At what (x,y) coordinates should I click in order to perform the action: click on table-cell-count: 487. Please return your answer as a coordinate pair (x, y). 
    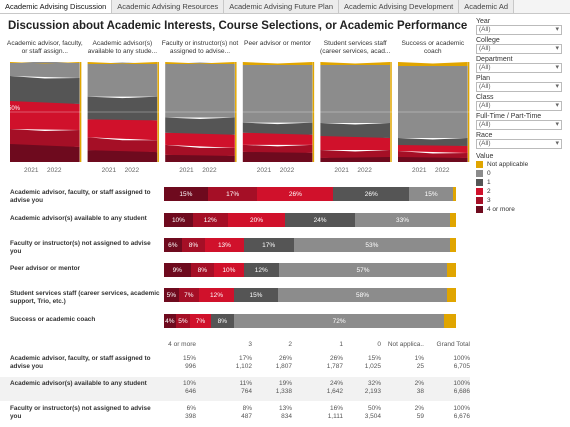
    Looking at the image, I should click on (246, 416).